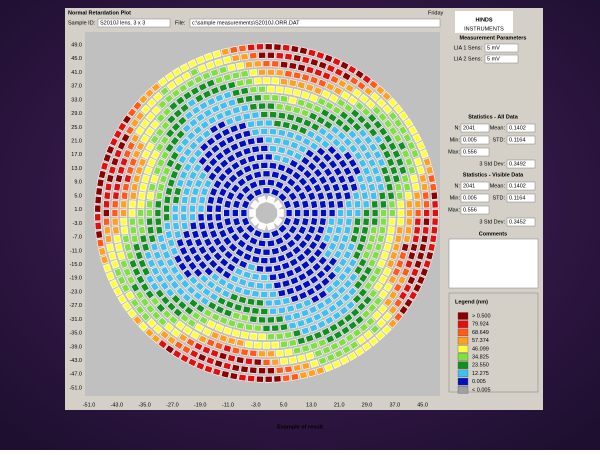 The height and width of the screenshot is (455, 600). Describe the element at coordinates (480, 349) in the screenshot. I see `legend-label: 46.099` at that location.